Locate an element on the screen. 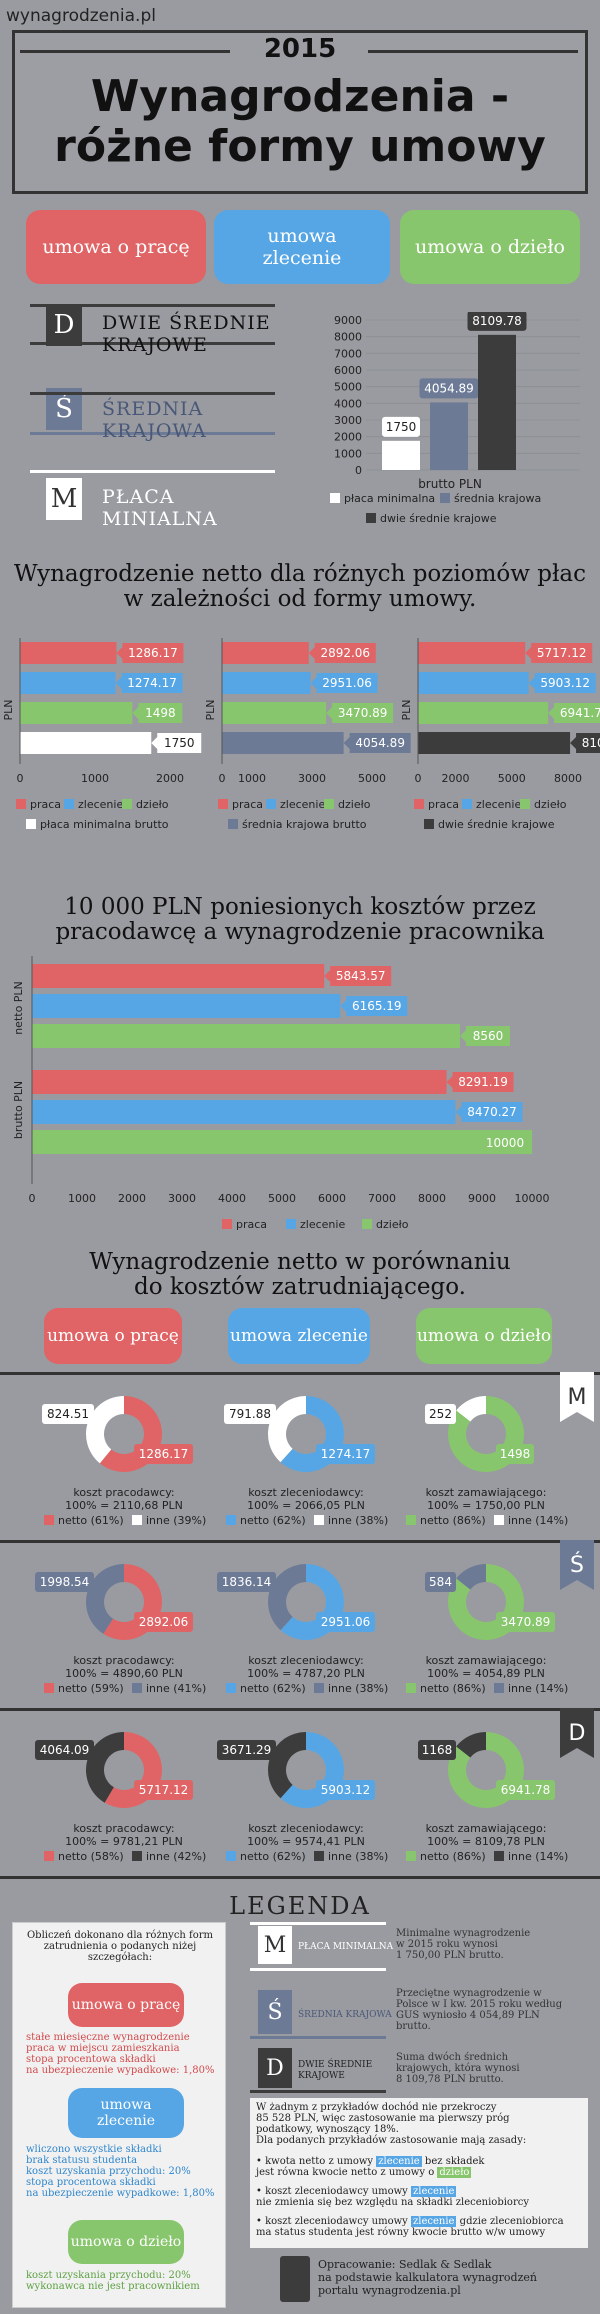 The height and width of the screenshot is (2314, 600). x-tick-label: 4000 is located at coordinates (232, 1198).